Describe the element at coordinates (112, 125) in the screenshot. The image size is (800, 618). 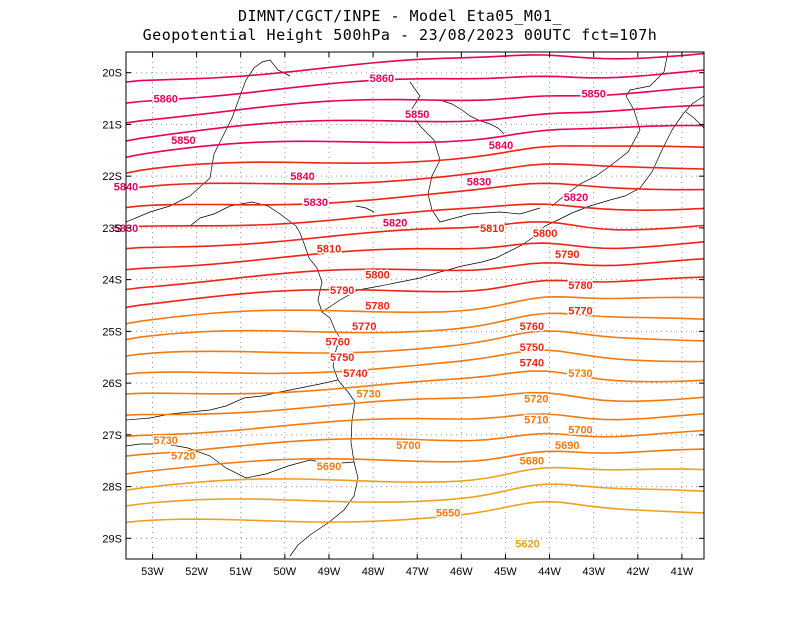
I see `y-tick-label: 21S` at that location.